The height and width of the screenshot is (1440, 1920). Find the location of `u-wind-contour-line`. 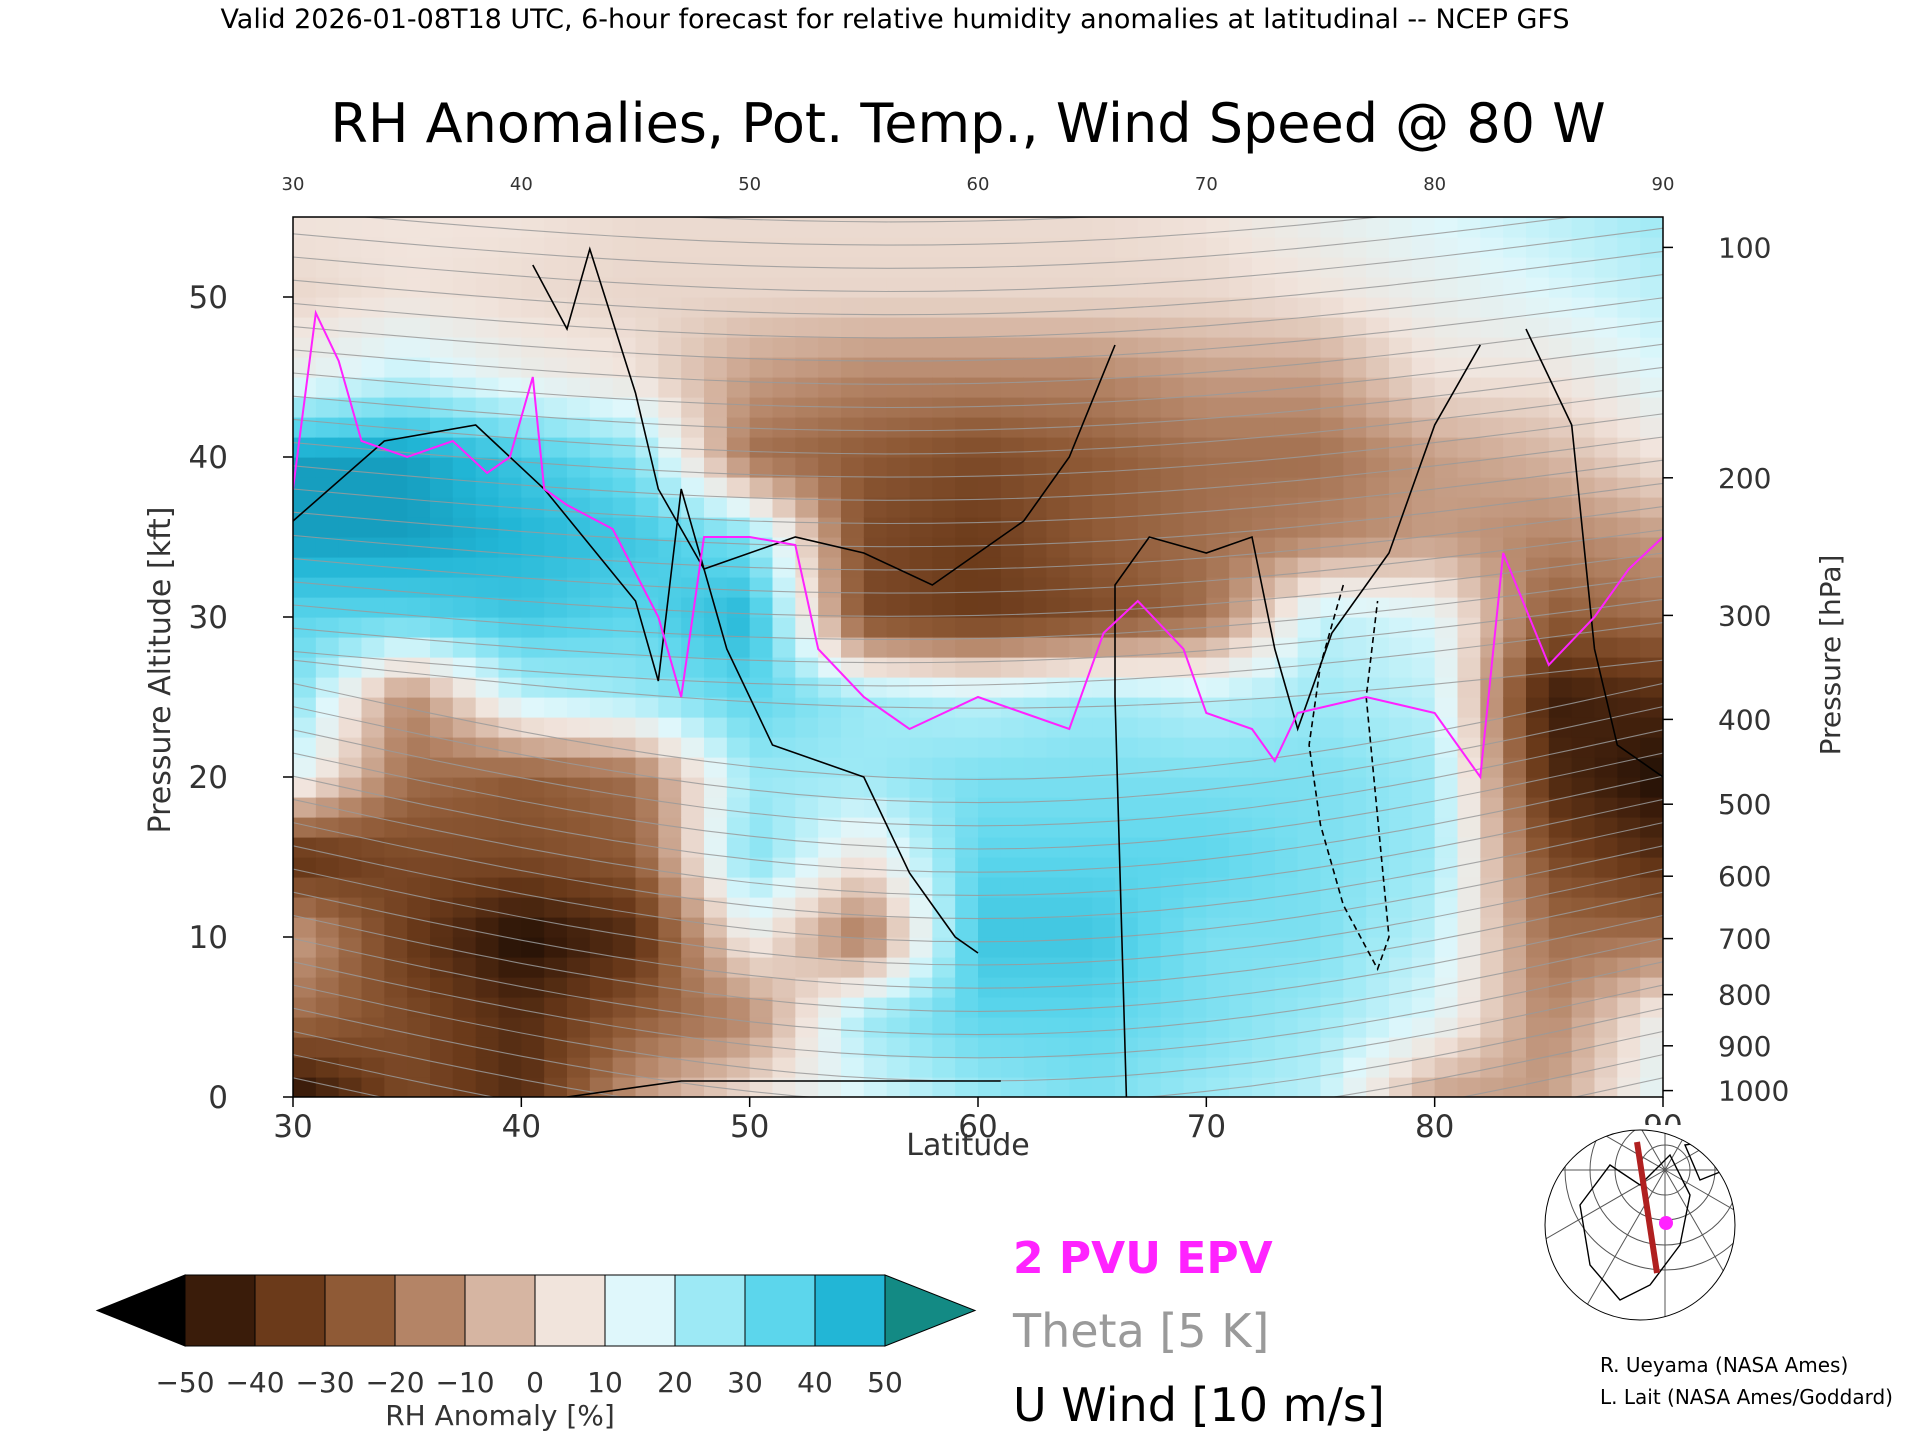

u-wind-contour-line is located at coordinates (1297, 720).